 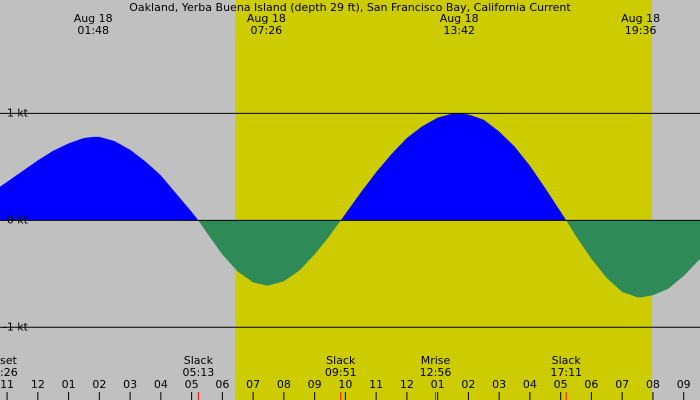 What do you see at coordinates (436, 372) in the screenshot?
I see `event-time: 12:56` at bounding box center [436, 372].